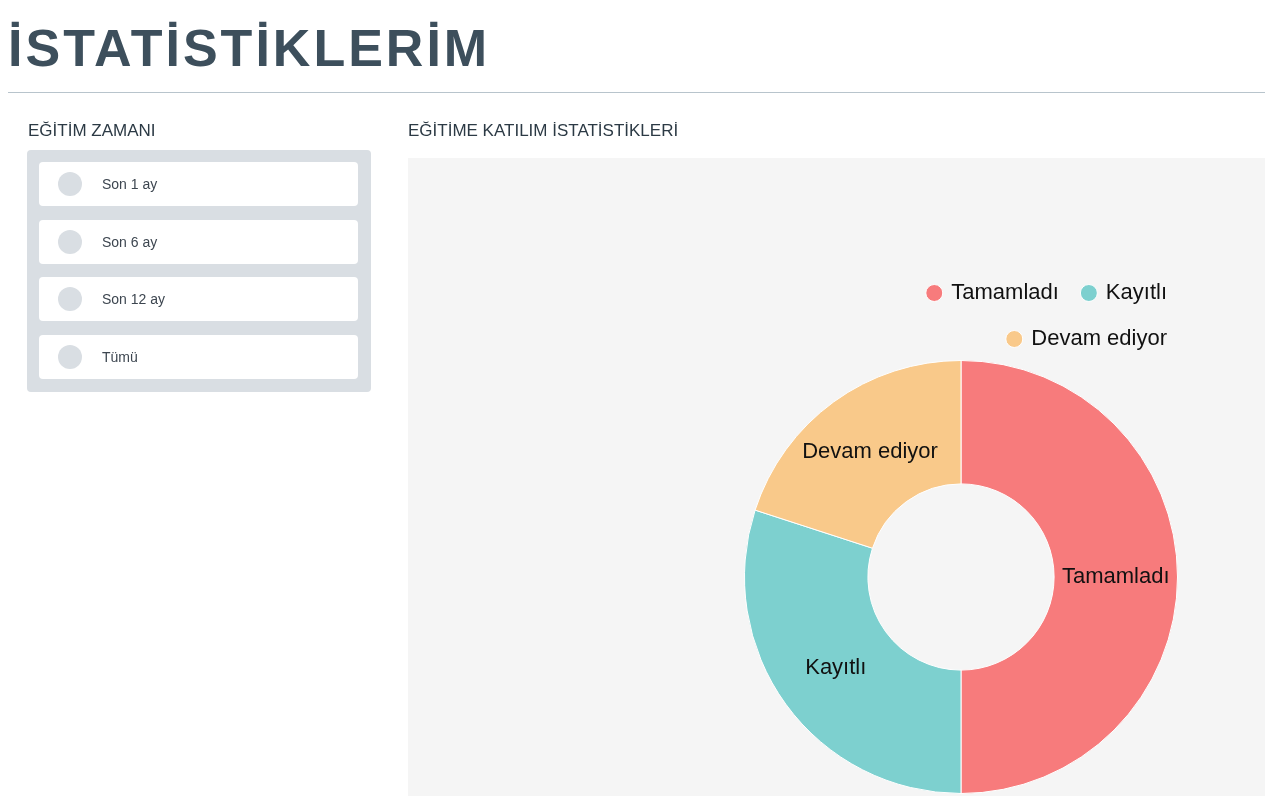  Describe the element at coordinates (92, 131) in the screenshot. I see `text: EĞİTİM ZAMANI` at that location.